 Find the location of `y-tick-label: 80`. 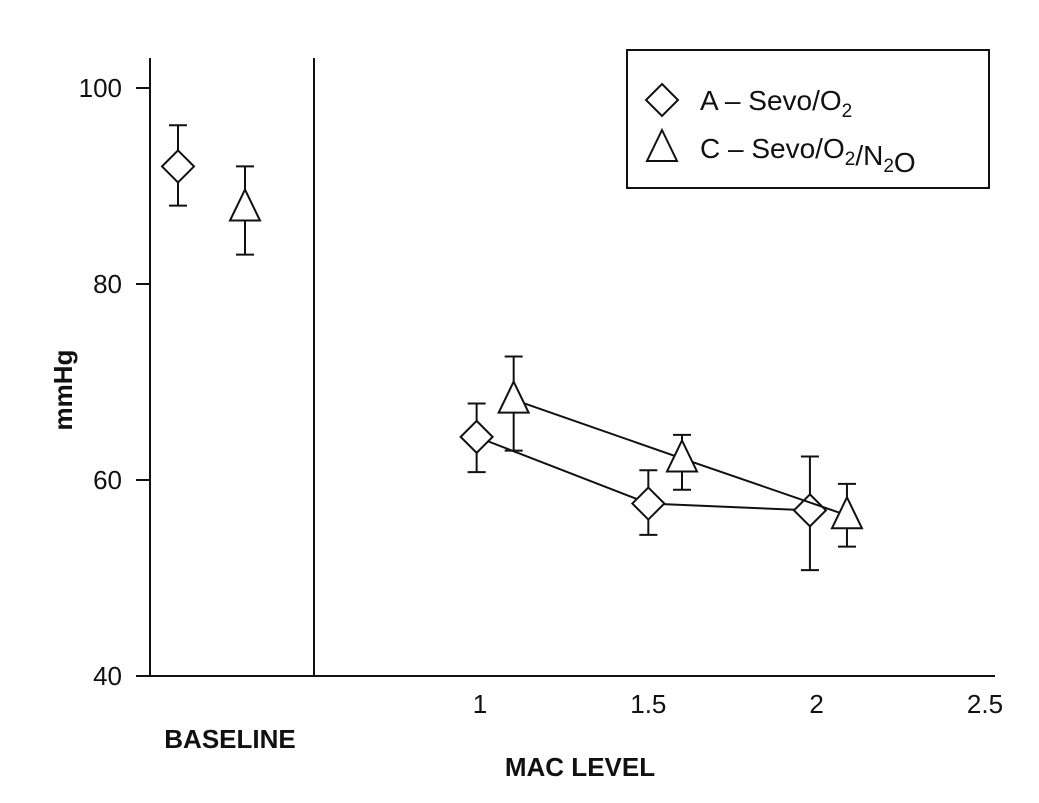

y-tick-label: 80 is located at coordinates (107, 284).